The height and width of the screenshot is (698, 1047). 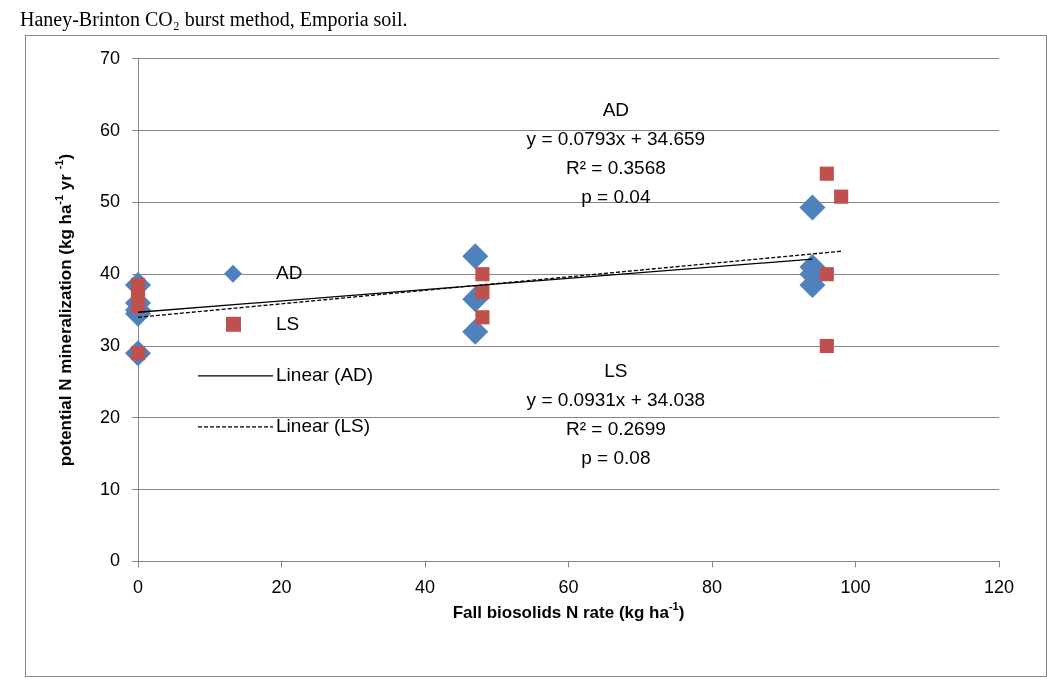 I want to click on legend-label: LS, so click(x=288, y=324).